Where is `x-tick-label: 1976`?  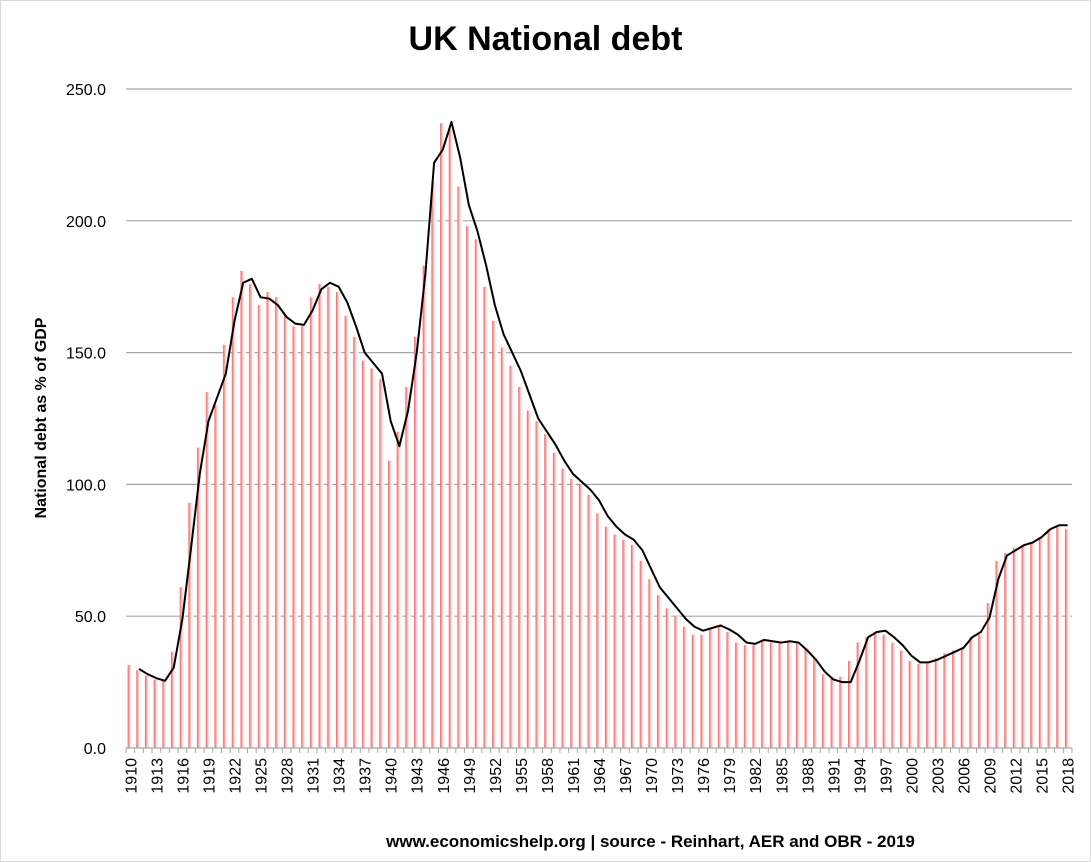
x-tick-label: 1976 is located at coordinates (704, 776).